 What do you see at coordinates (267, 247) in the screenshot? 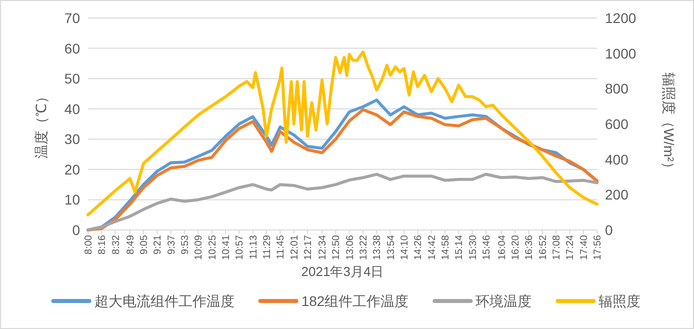
I see `x-tick-label: 11:29` at bounding box center [267, 247].